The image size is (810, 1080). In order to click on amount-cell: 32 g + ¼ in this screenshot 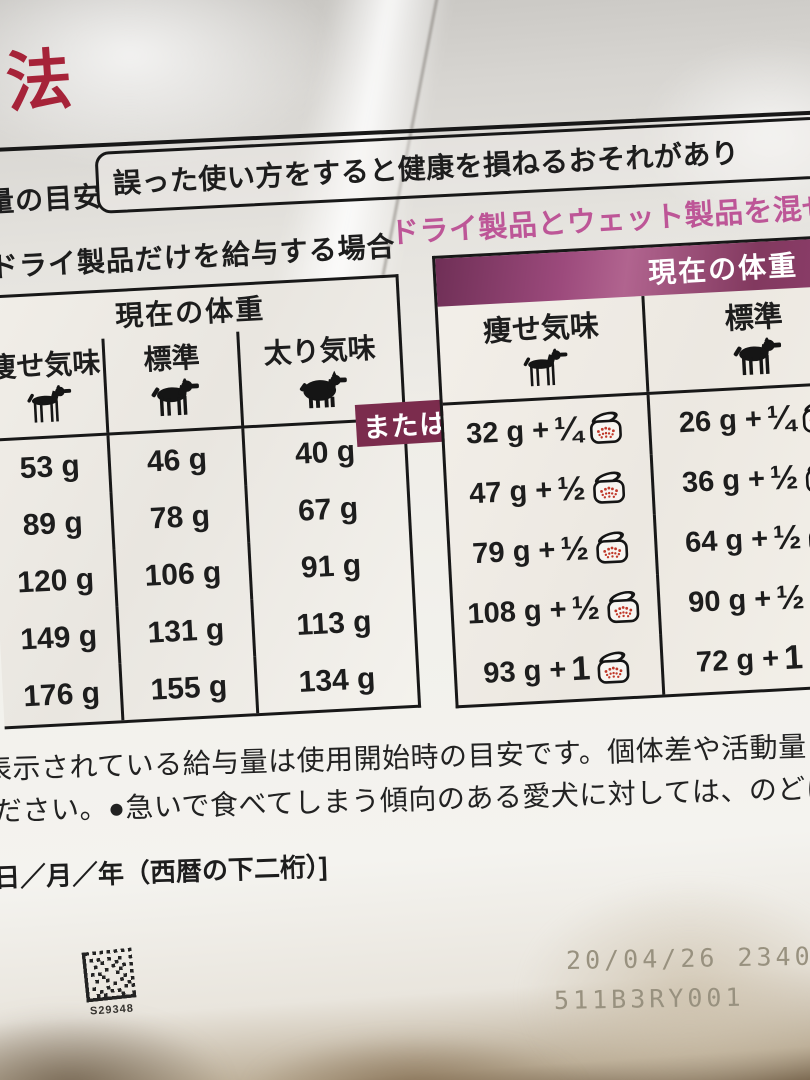, I will do `click(546, 430)`.